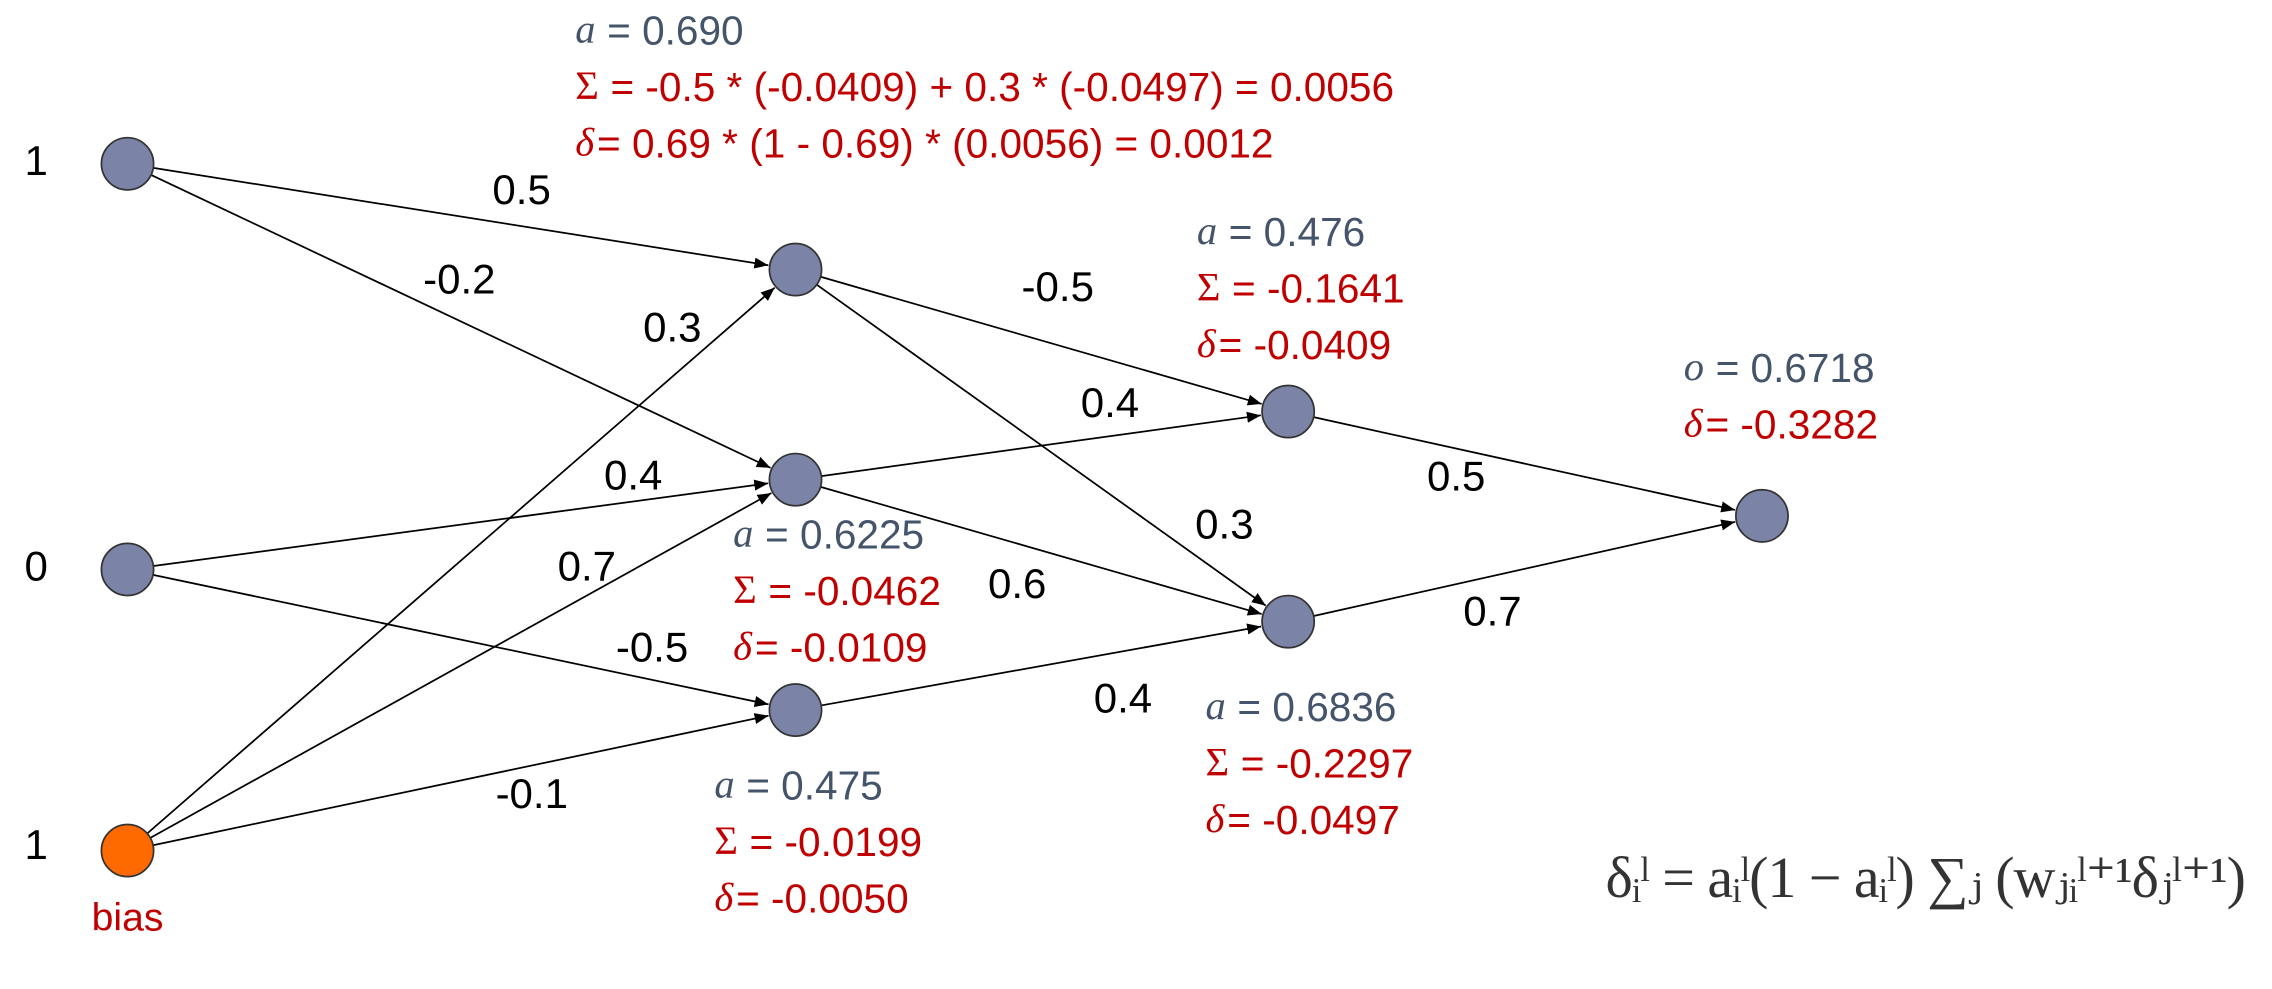 The width and height of the screenshot is (2272, 989). I want to click on annotation-line: δ = -0.0497, so click(1303, 819).